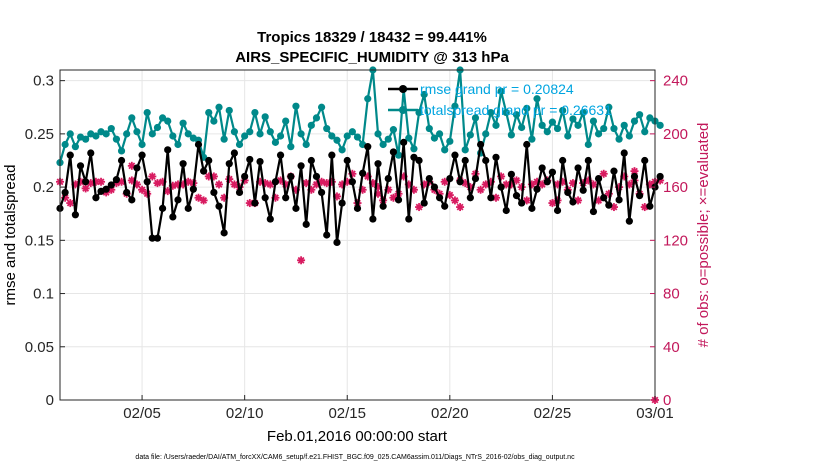 This screenshot has height=470, width=830. What do you see at coordinates (403, 89) in the screenshot?
I see `legend-rmse-marker` at bounding box center [403, 89].